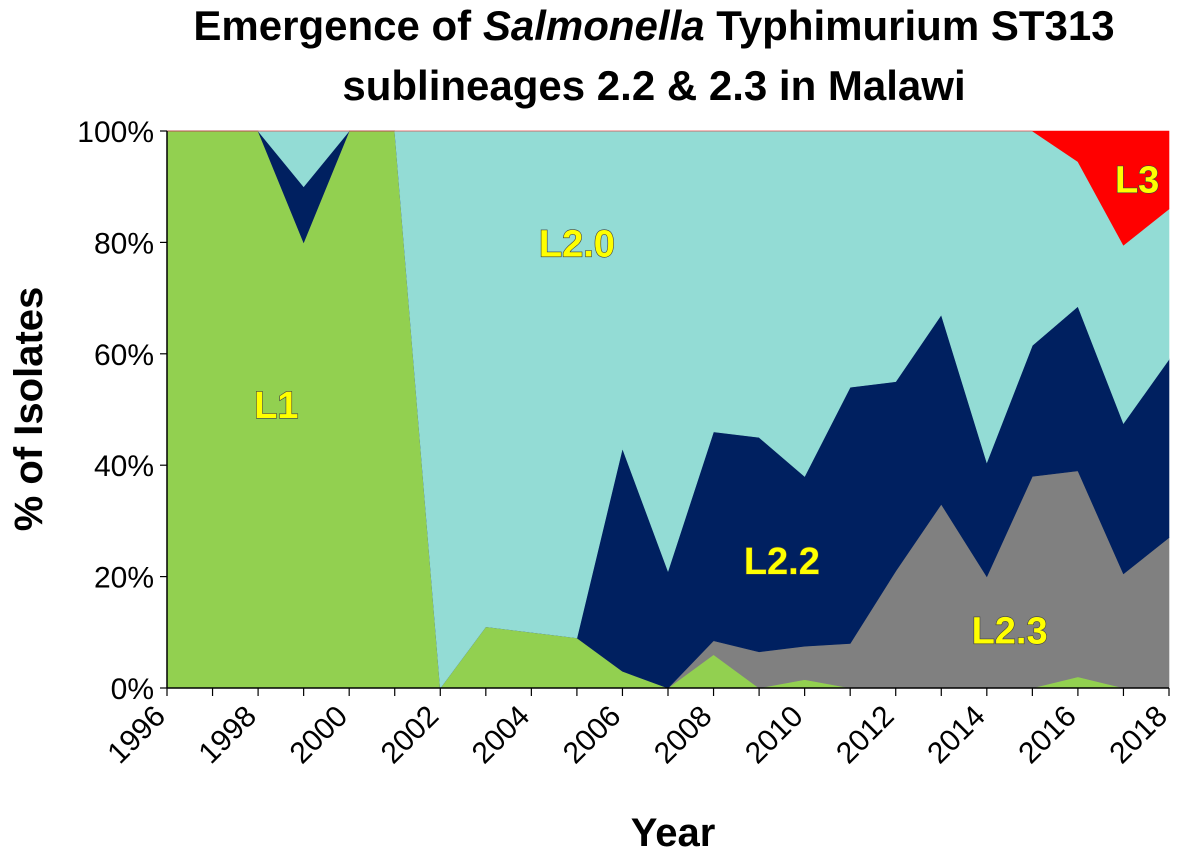 The image size is (1200, 867). Describe the element at coordinates (1137, 180) in the screenshot. I see `label-l3: L3` at that location.